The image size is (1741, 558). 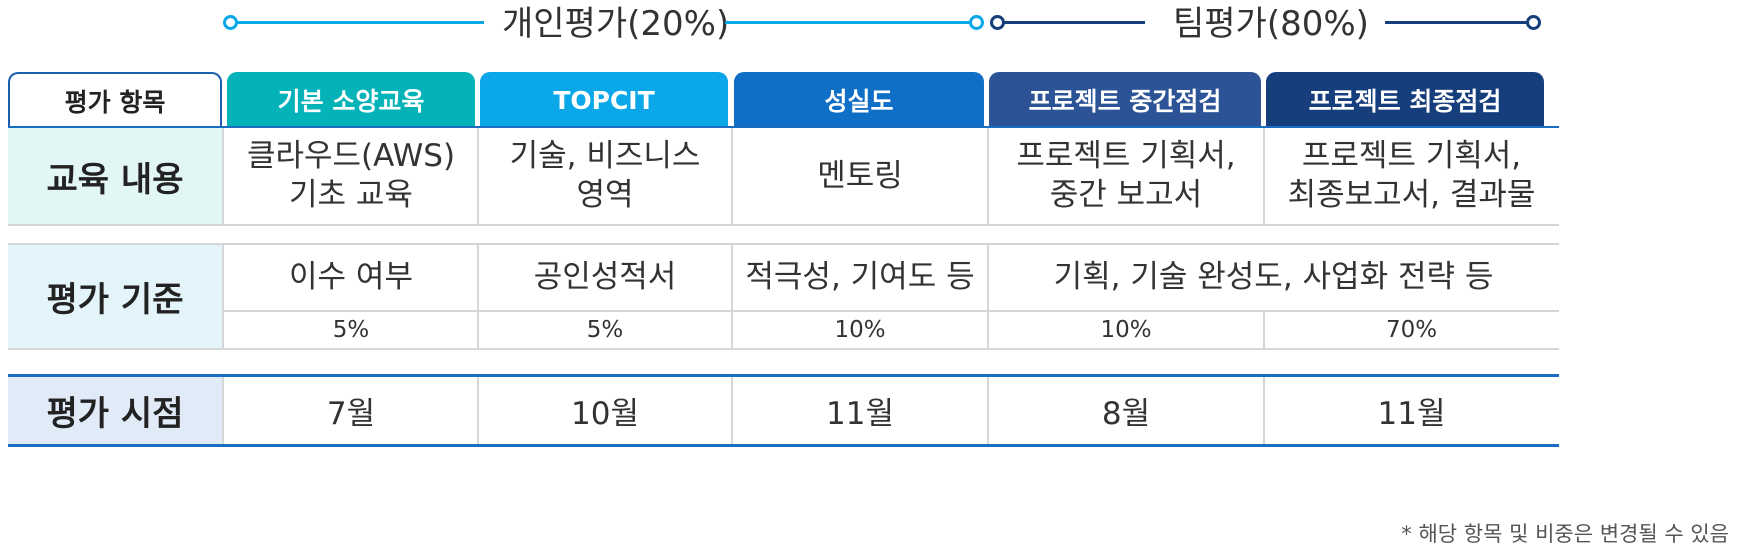 What do you see at coordinates (351, 175) in the screenshot?
I see `content-cell-basic: 클라우드(AWS) 기초 교육` at bounding box center [351, 175].